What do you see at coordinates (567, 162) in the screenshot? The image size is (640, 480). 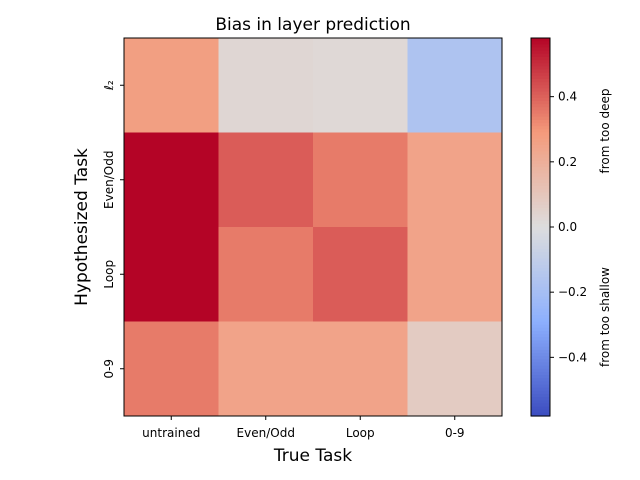 I see `colorbar-tick-label: 0.2` at bounding box center [567, 162].